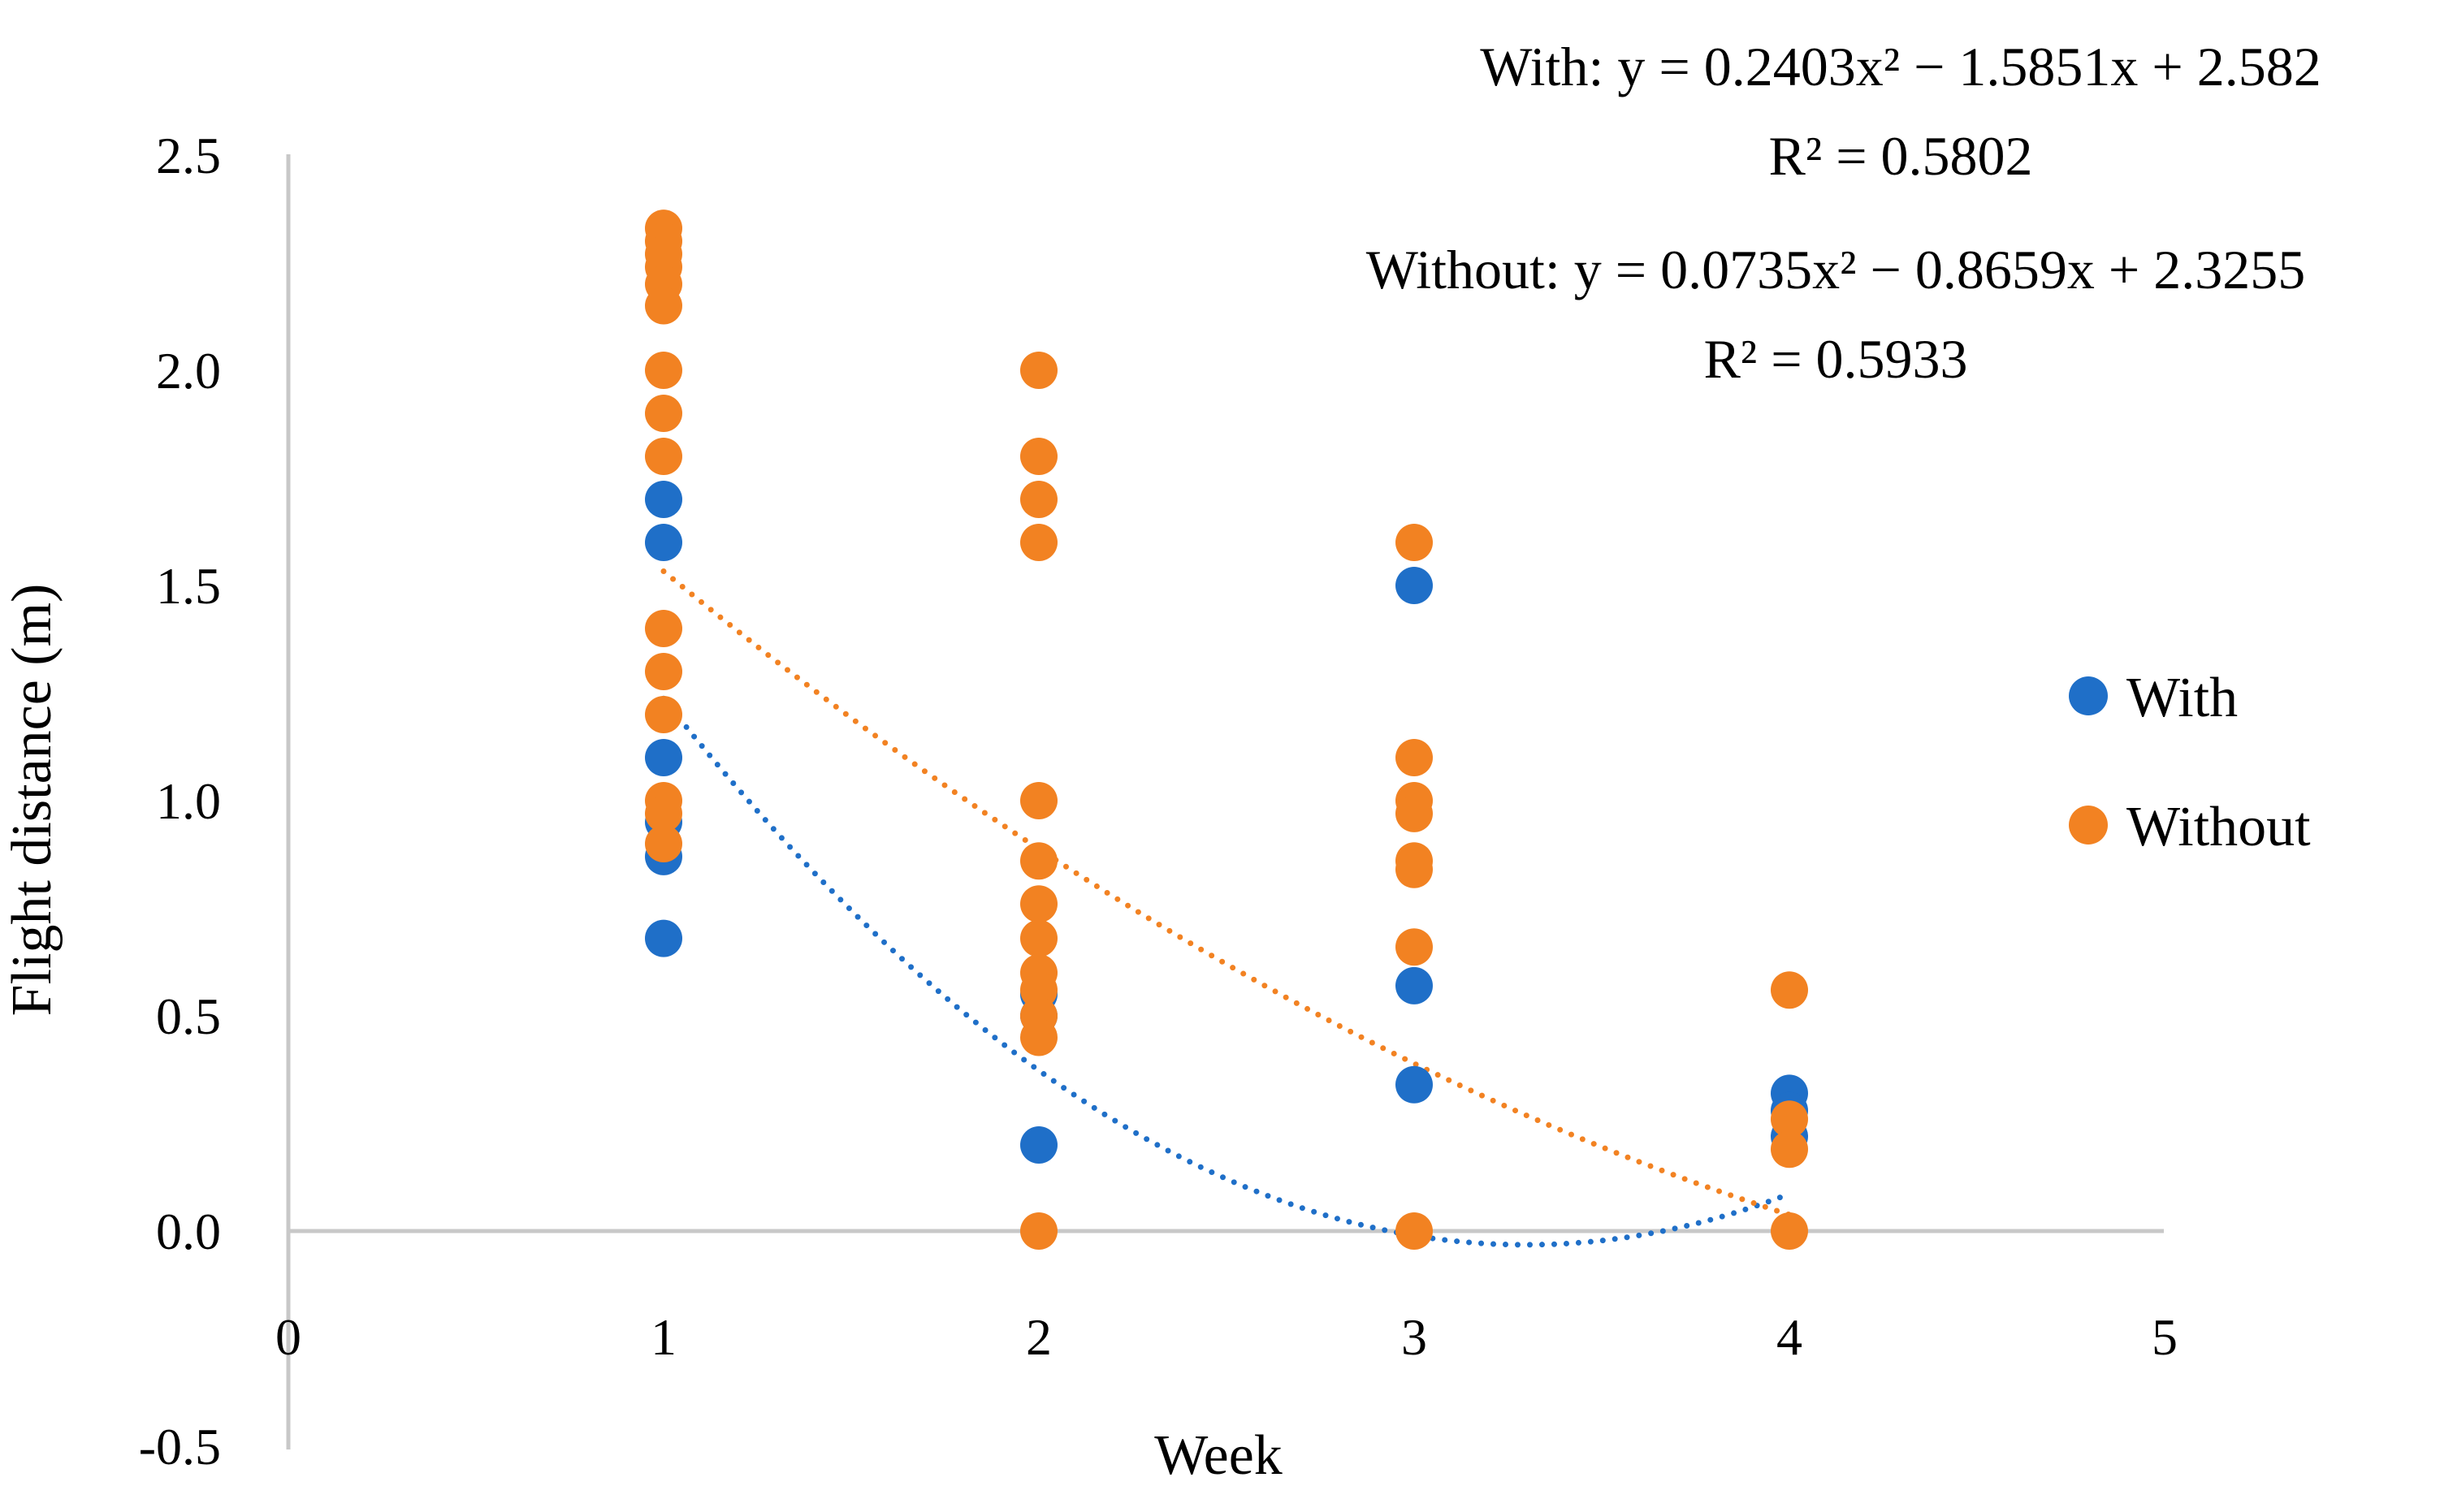 The height and width of the screenshot is (1512, 2440). I want to click on y-tick-label: 0.0, so click(188, 1231).